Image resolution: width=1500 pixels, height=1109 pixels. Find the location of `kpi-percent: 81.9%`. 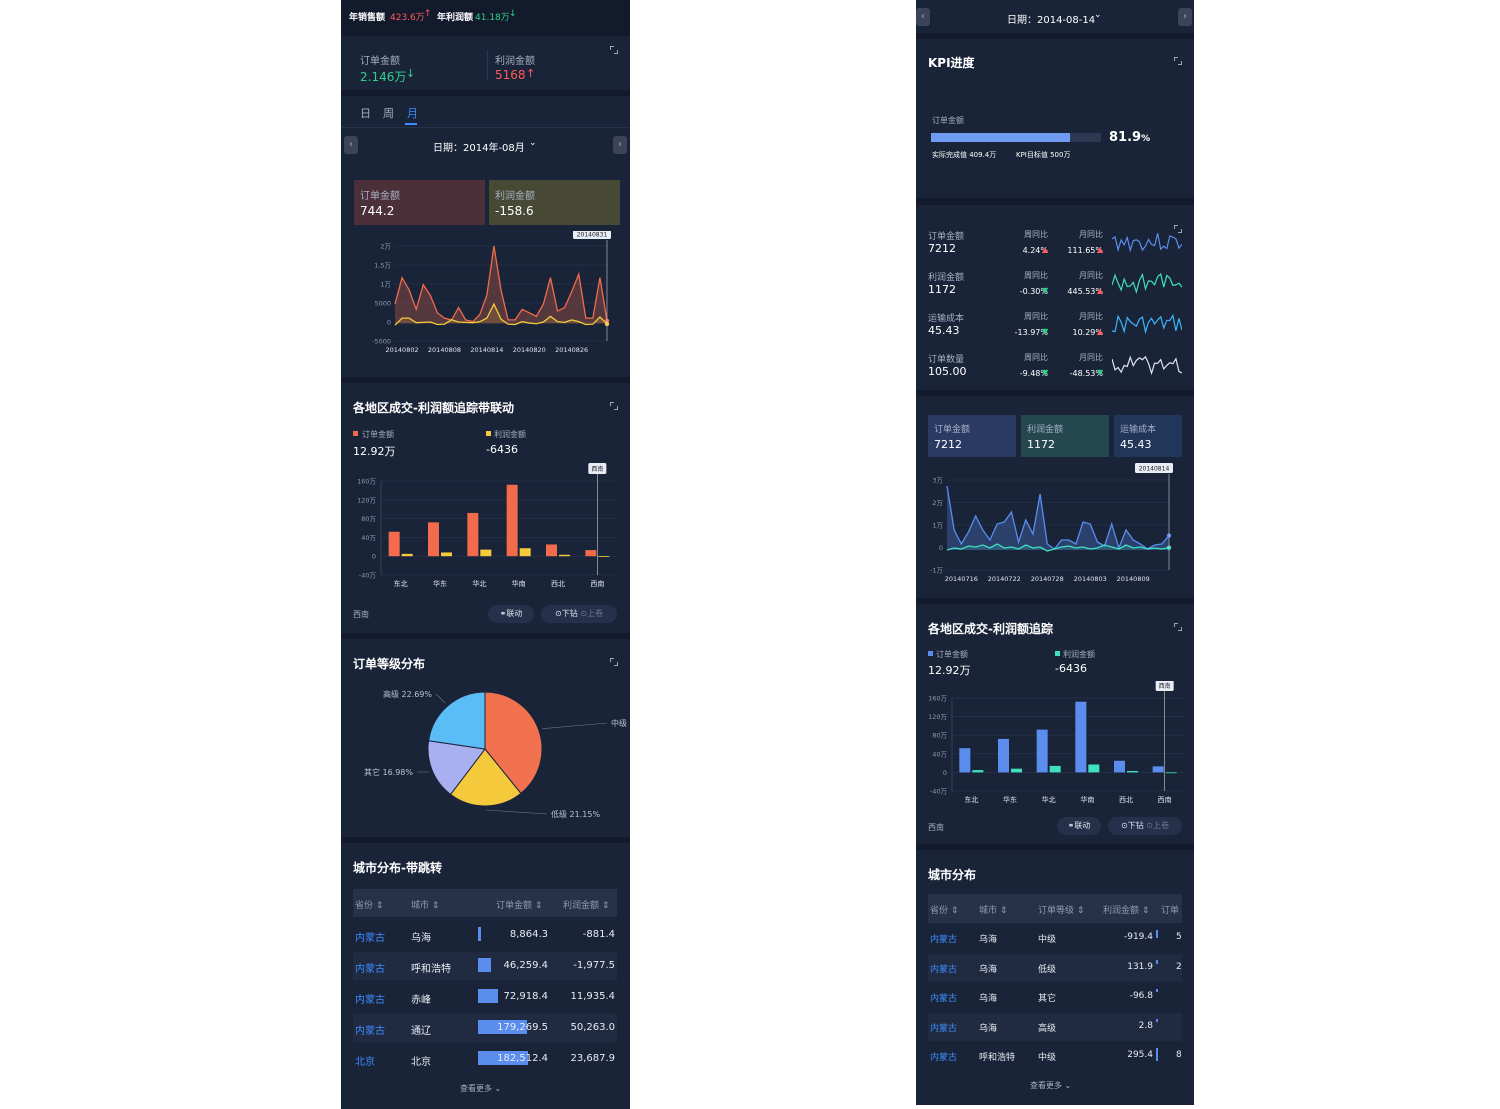

kpi-percent: 81.9% is located at coordinates (1130, 137).